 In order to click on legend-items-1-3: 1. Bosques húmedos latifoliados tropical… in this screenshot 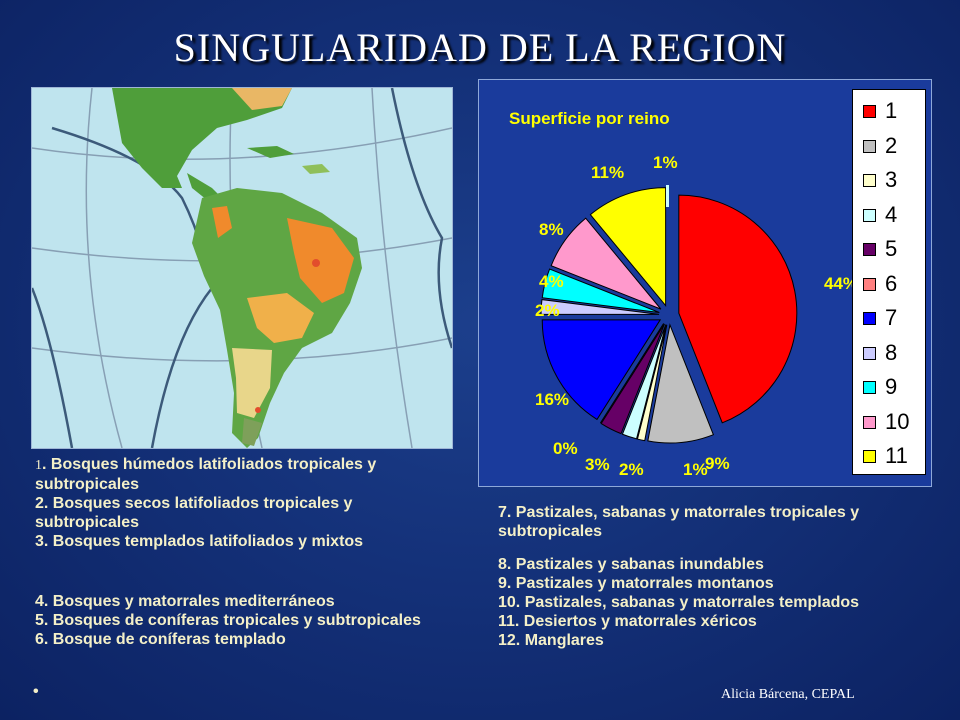, I will do `click(245, 503)`.